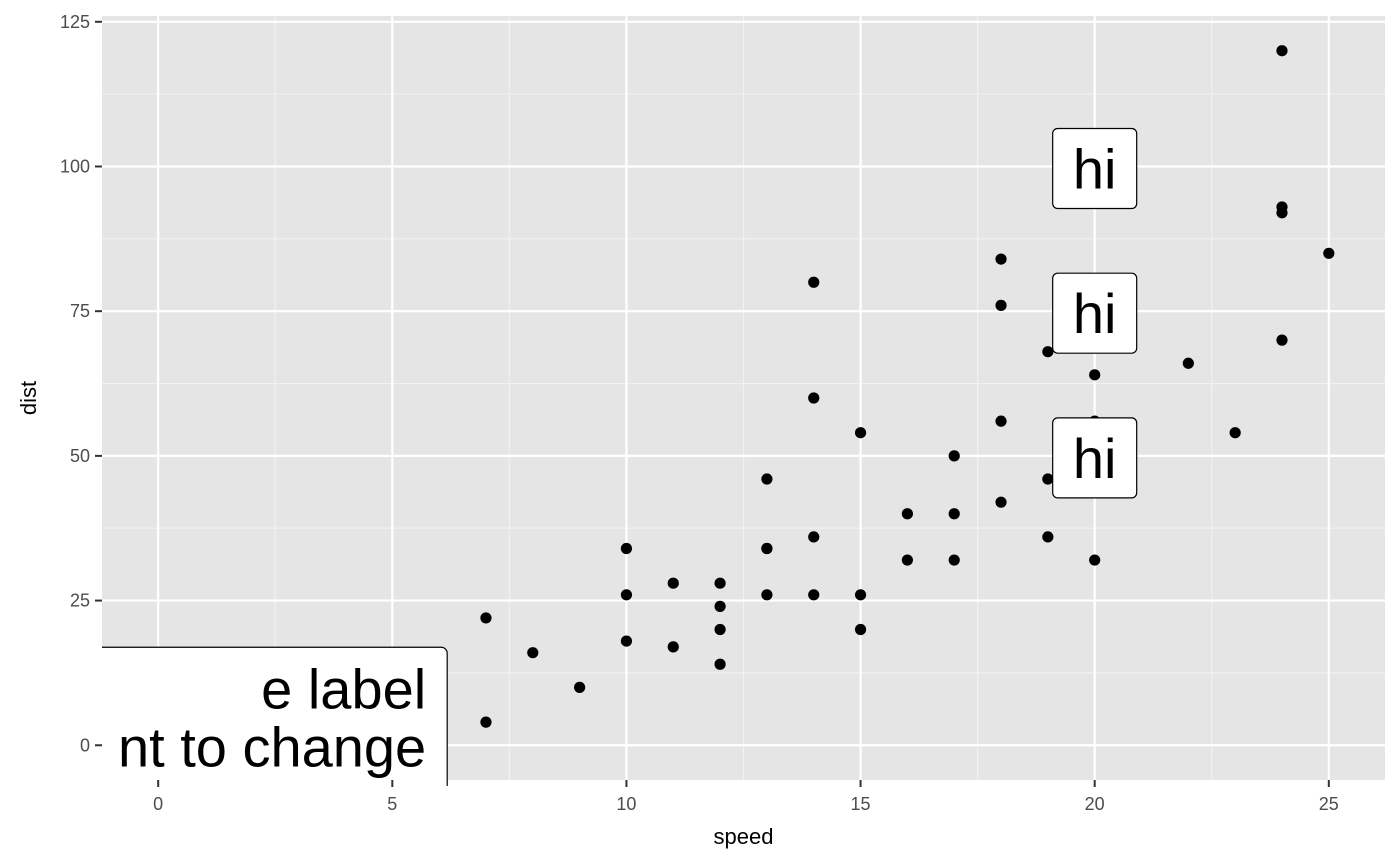 Image resolution: width=1400 pixels, height=866 pixels. I want to click on big-label-line: e label, so click(343, 688).